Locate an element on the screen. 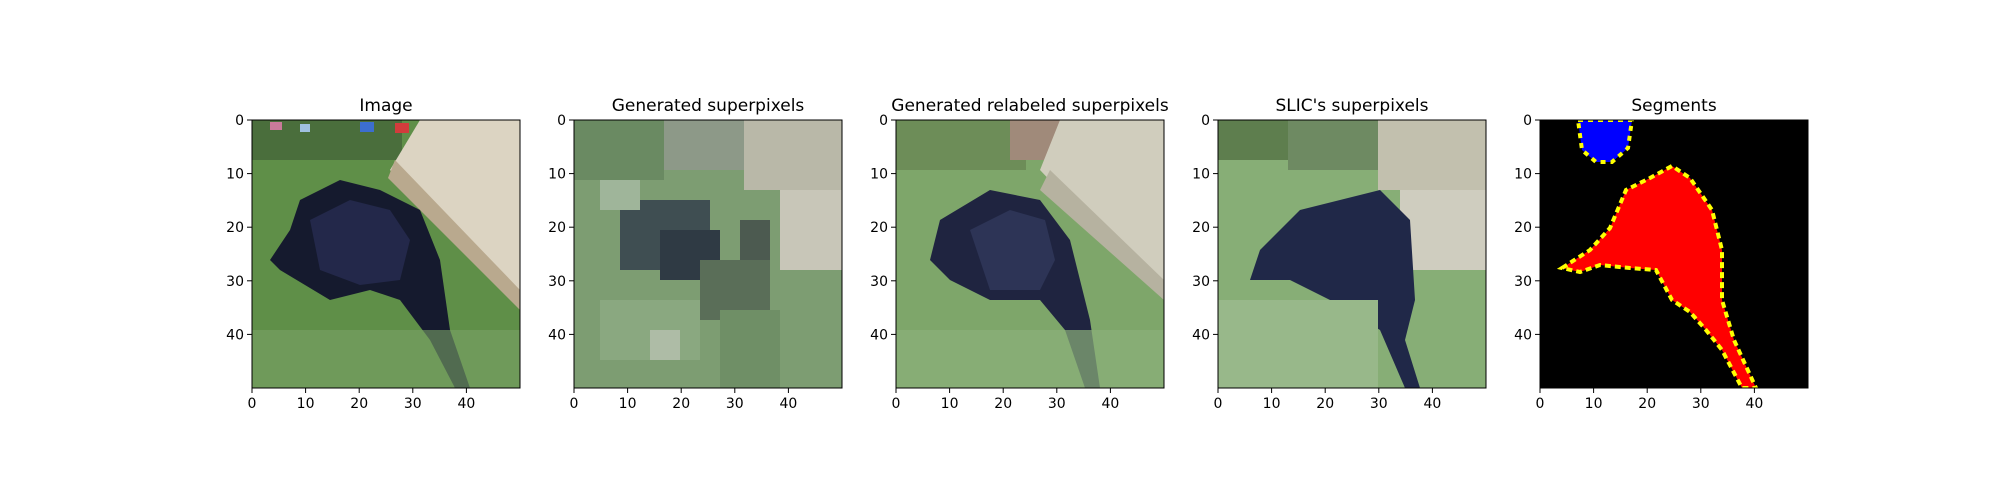 This screenshot has width=2000, height=500. segment-small is located at coordinates (1605, 142).